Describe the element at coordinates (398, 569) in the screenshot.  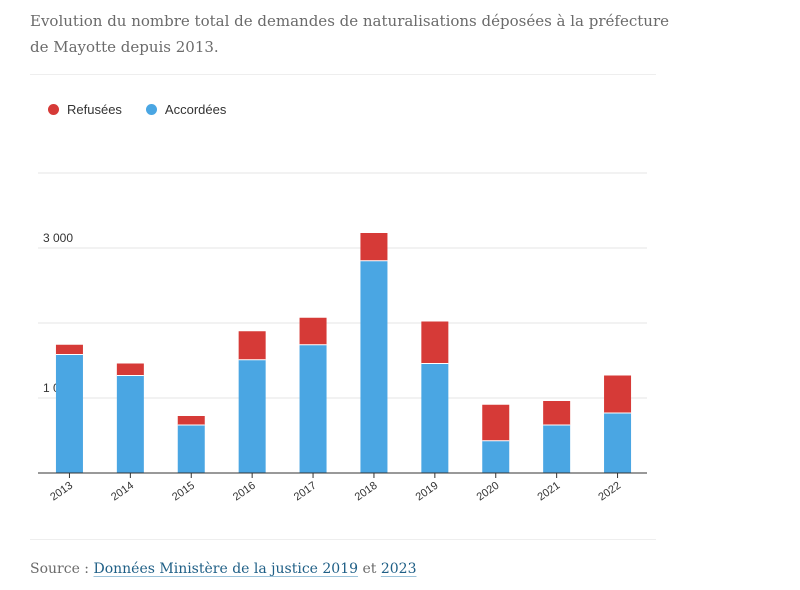
I see `source-link-2023: 2023` at that location.